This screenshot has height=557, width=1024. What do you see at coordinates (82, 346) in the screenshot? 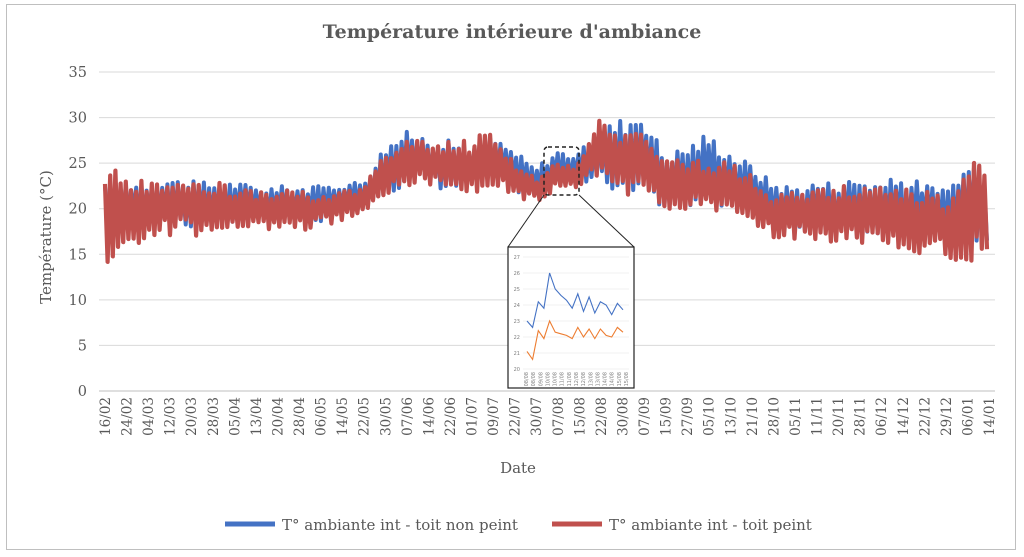
I see `y-tick-label: 5` at bounding box center [82, 346].